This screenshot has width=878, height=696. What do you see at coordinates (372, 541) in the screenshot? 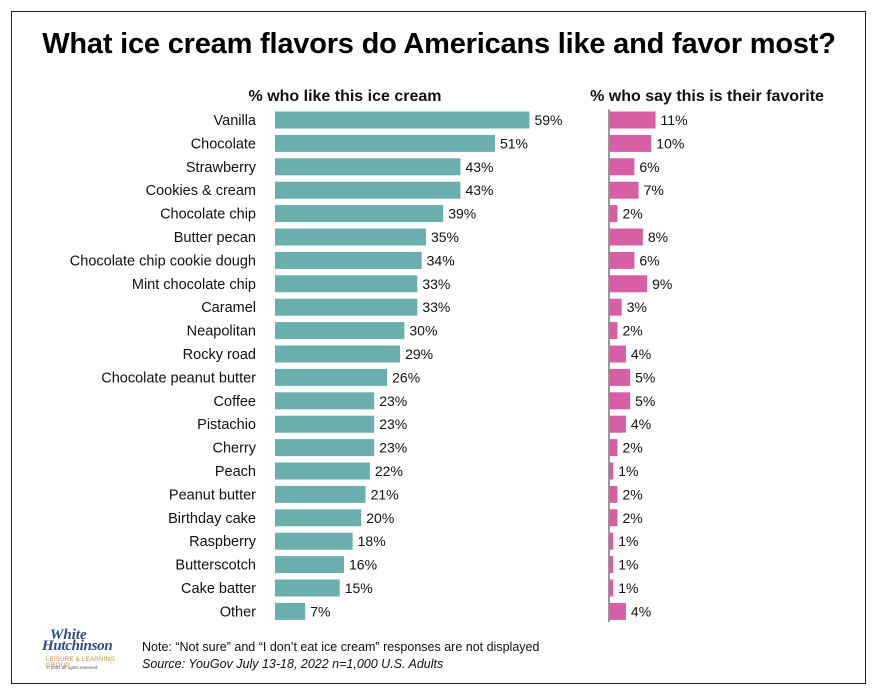
I see `like-value-label: 18%` at bounding box center [372, 541].